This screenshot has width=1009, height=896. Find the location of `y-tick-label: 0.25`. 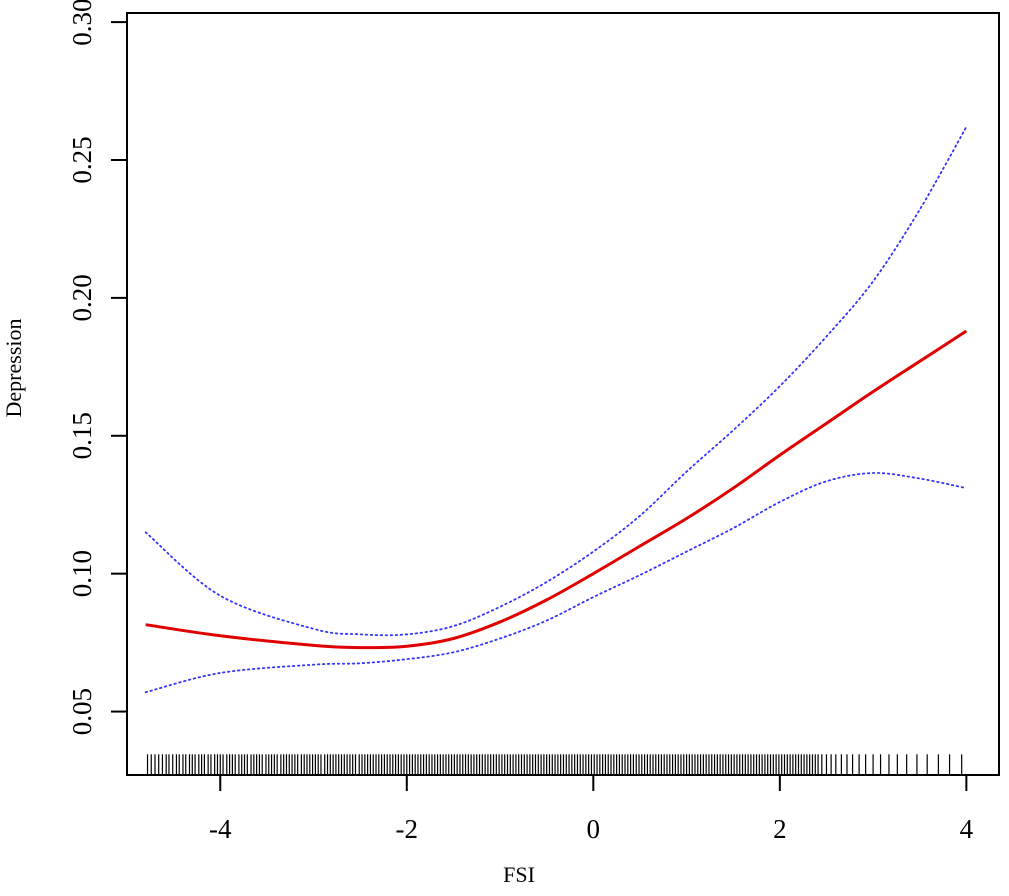

y-tick-label: 0.25 is located at coordinates (82, 159).